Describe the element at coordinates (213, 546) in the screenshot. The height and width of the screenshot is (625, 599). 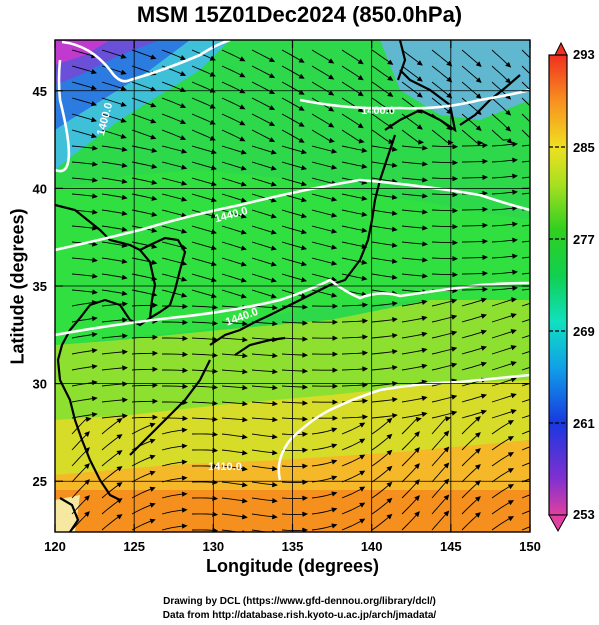
I see `x-tick-label: 130` at that location.